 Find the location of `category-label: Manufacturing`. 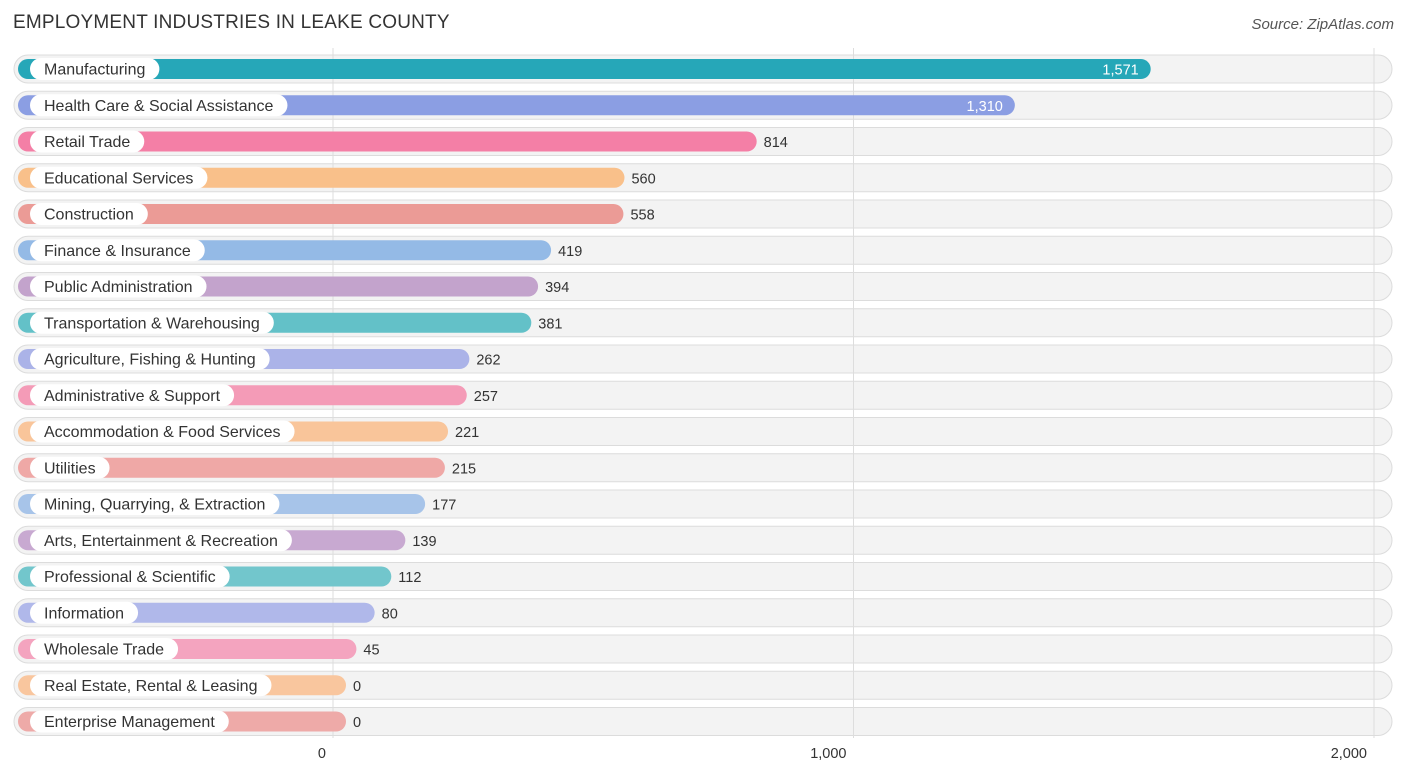

category-label: Manufacturing is located at coordinates (94, 70).